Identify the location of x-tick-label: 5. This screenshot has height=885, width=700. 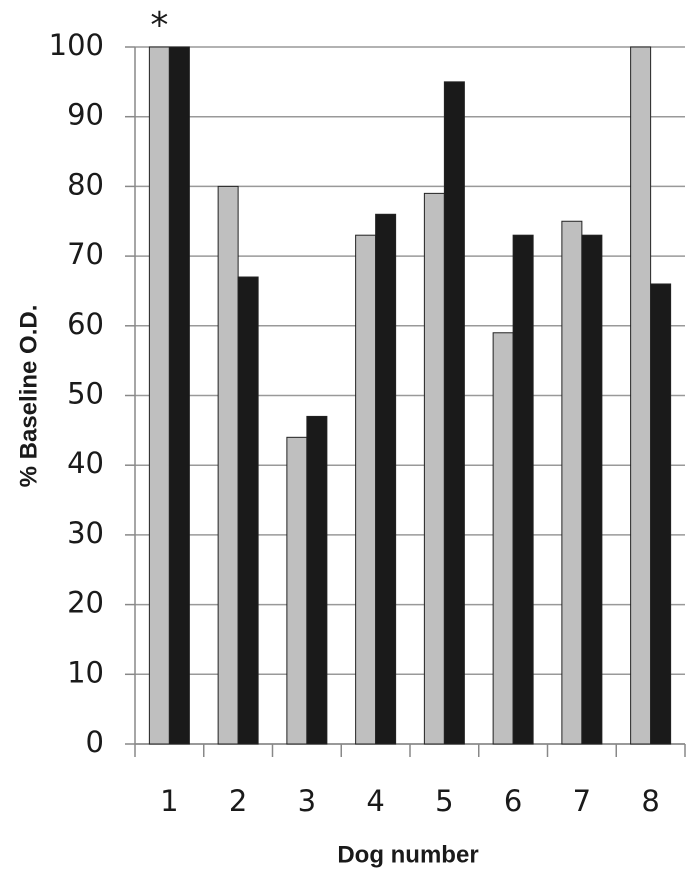
(444, 801).